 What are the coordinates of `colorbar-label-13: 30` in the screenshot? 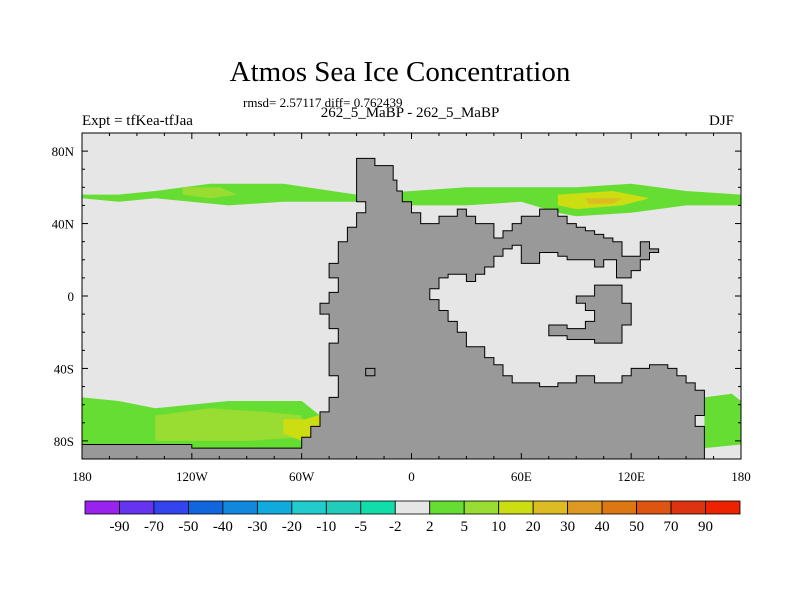 It's located at (567, 527).